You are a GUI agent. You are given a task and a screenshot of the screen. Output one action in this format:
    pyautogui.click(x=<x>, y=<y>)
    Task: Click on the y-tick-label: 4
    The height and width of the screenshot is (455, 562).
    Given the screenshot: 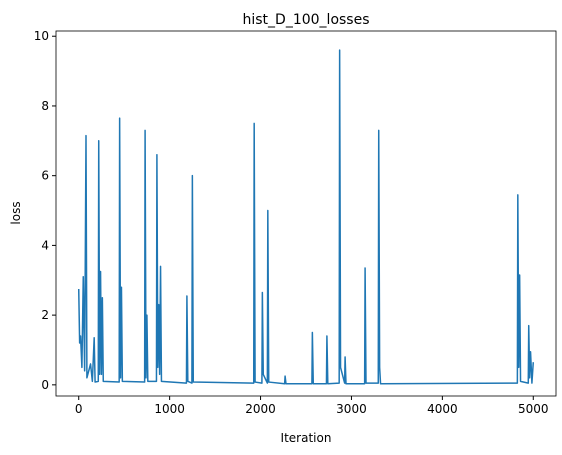 What is the action you would take?
    pyautogui.click(x=45, y=245)
    